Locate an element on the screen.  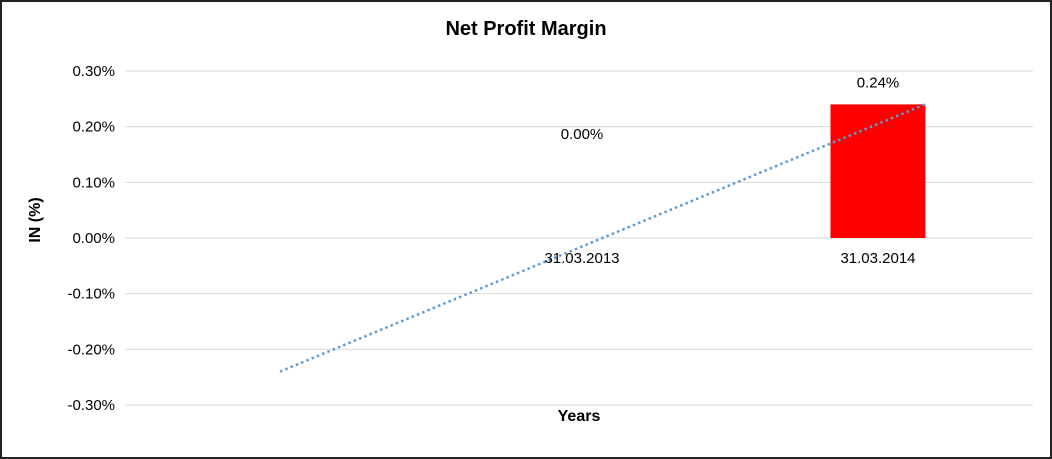
y-tick-label: 0.00% is located at coordinates (93, 238).